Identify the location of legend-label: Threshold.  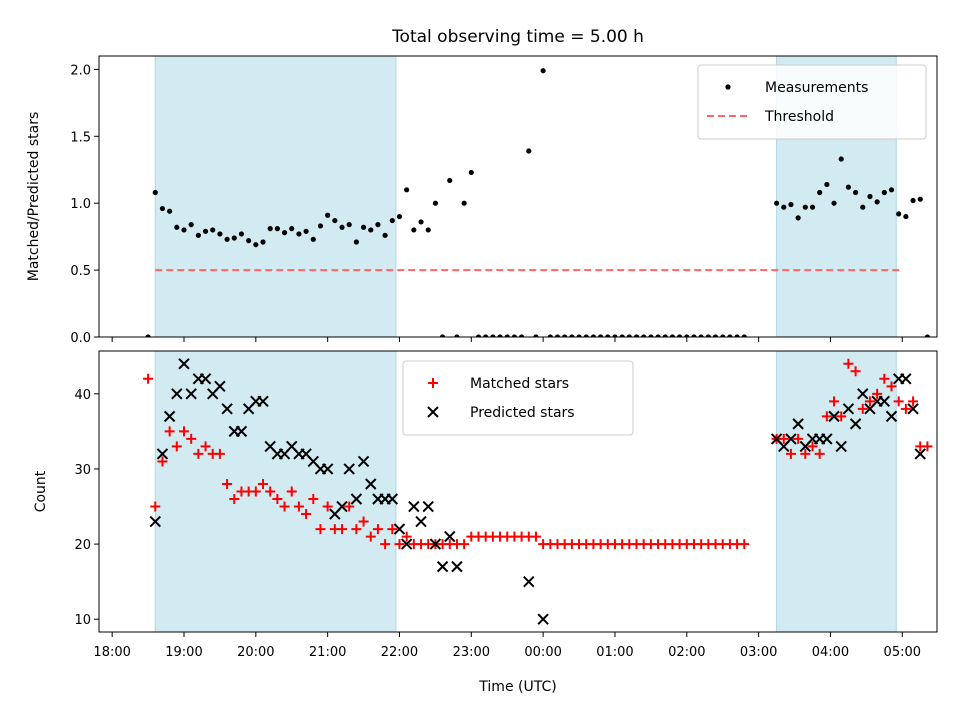
(799, 117).